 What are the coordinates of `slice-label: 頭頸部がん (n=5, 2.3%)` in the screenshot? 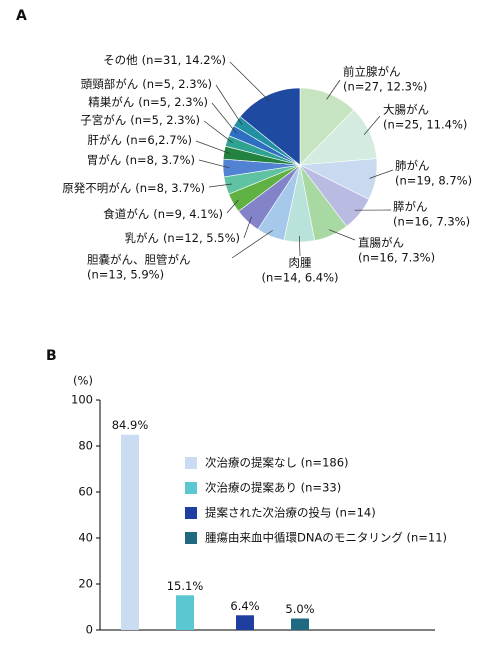 It's located at (146, 84).